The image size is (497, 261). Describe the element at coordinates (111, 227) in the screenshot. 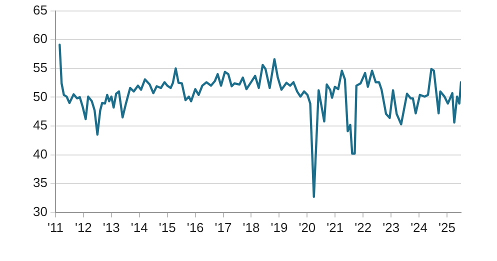

I see `x-tick-label: '13` at that location.